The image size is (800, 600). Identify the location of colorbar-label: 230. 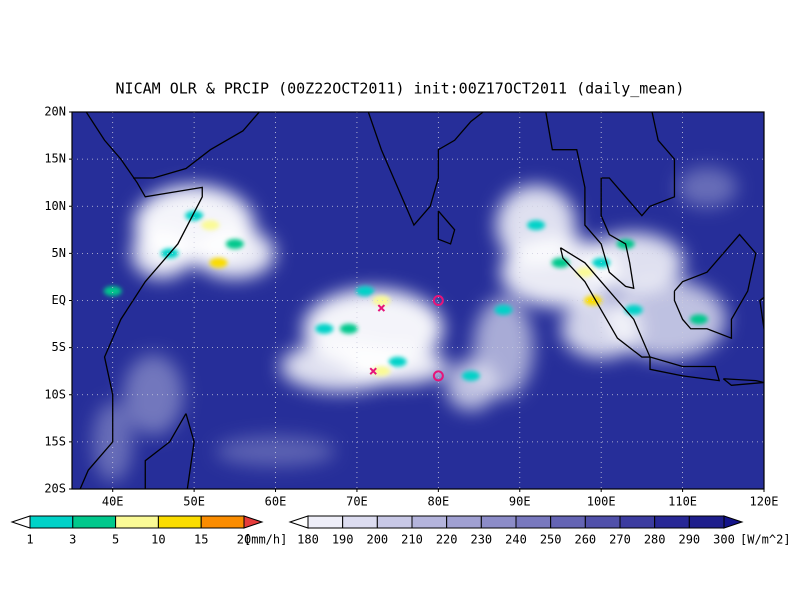
(481, 540).